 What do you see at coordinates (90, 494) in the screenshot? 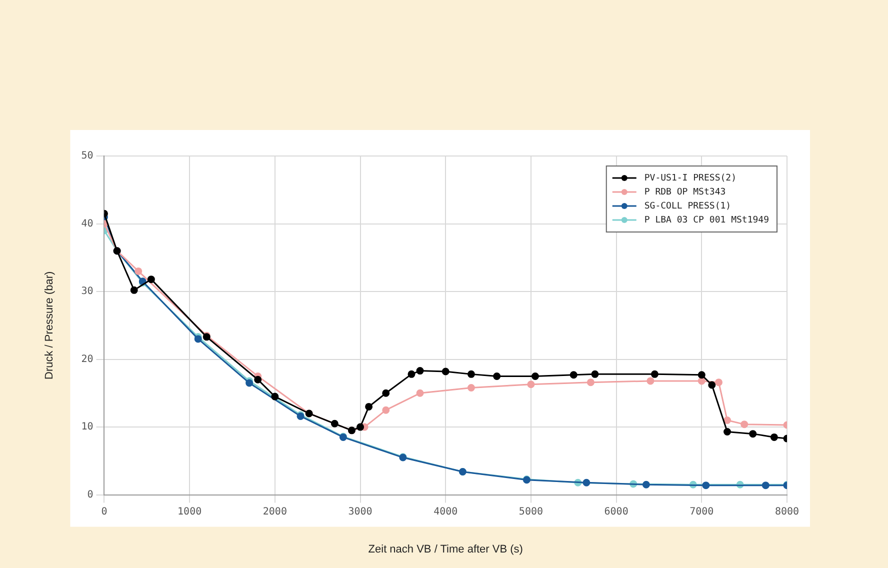
I see `y-tick-label: 0` at bounding box center [90, 494].